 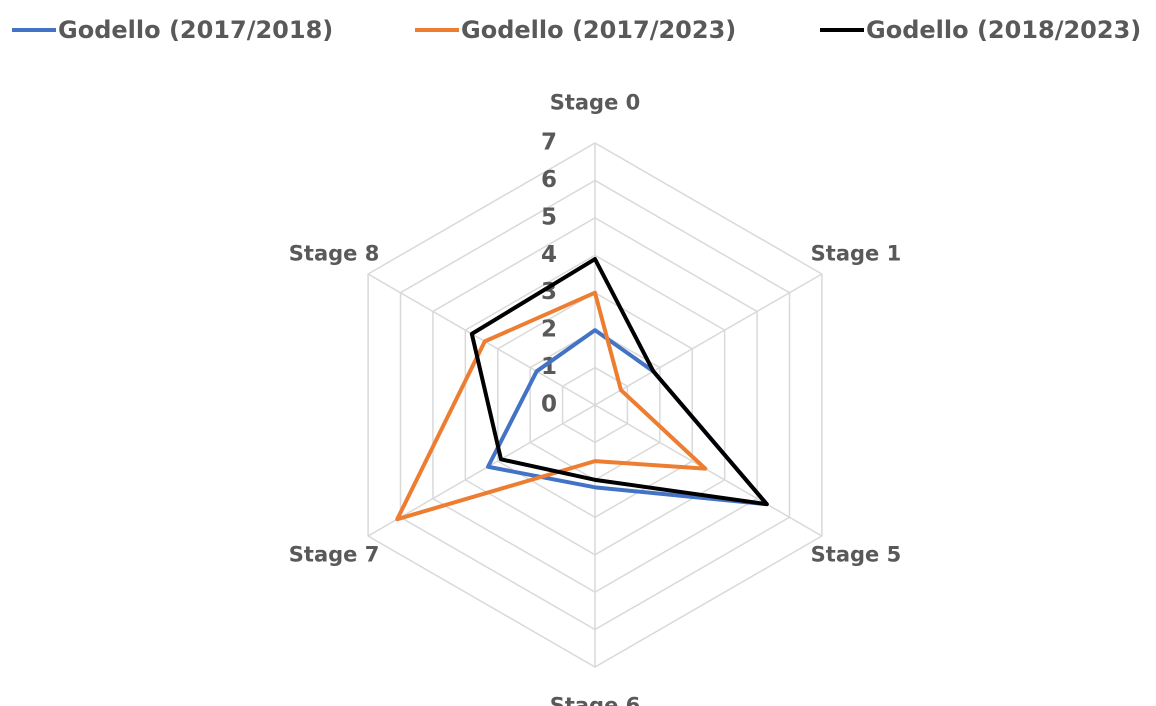 What do you see at coordinates (549, 180) in the screenshot?
I see `r-tick-label: 6` at bounding box center [549, 180].